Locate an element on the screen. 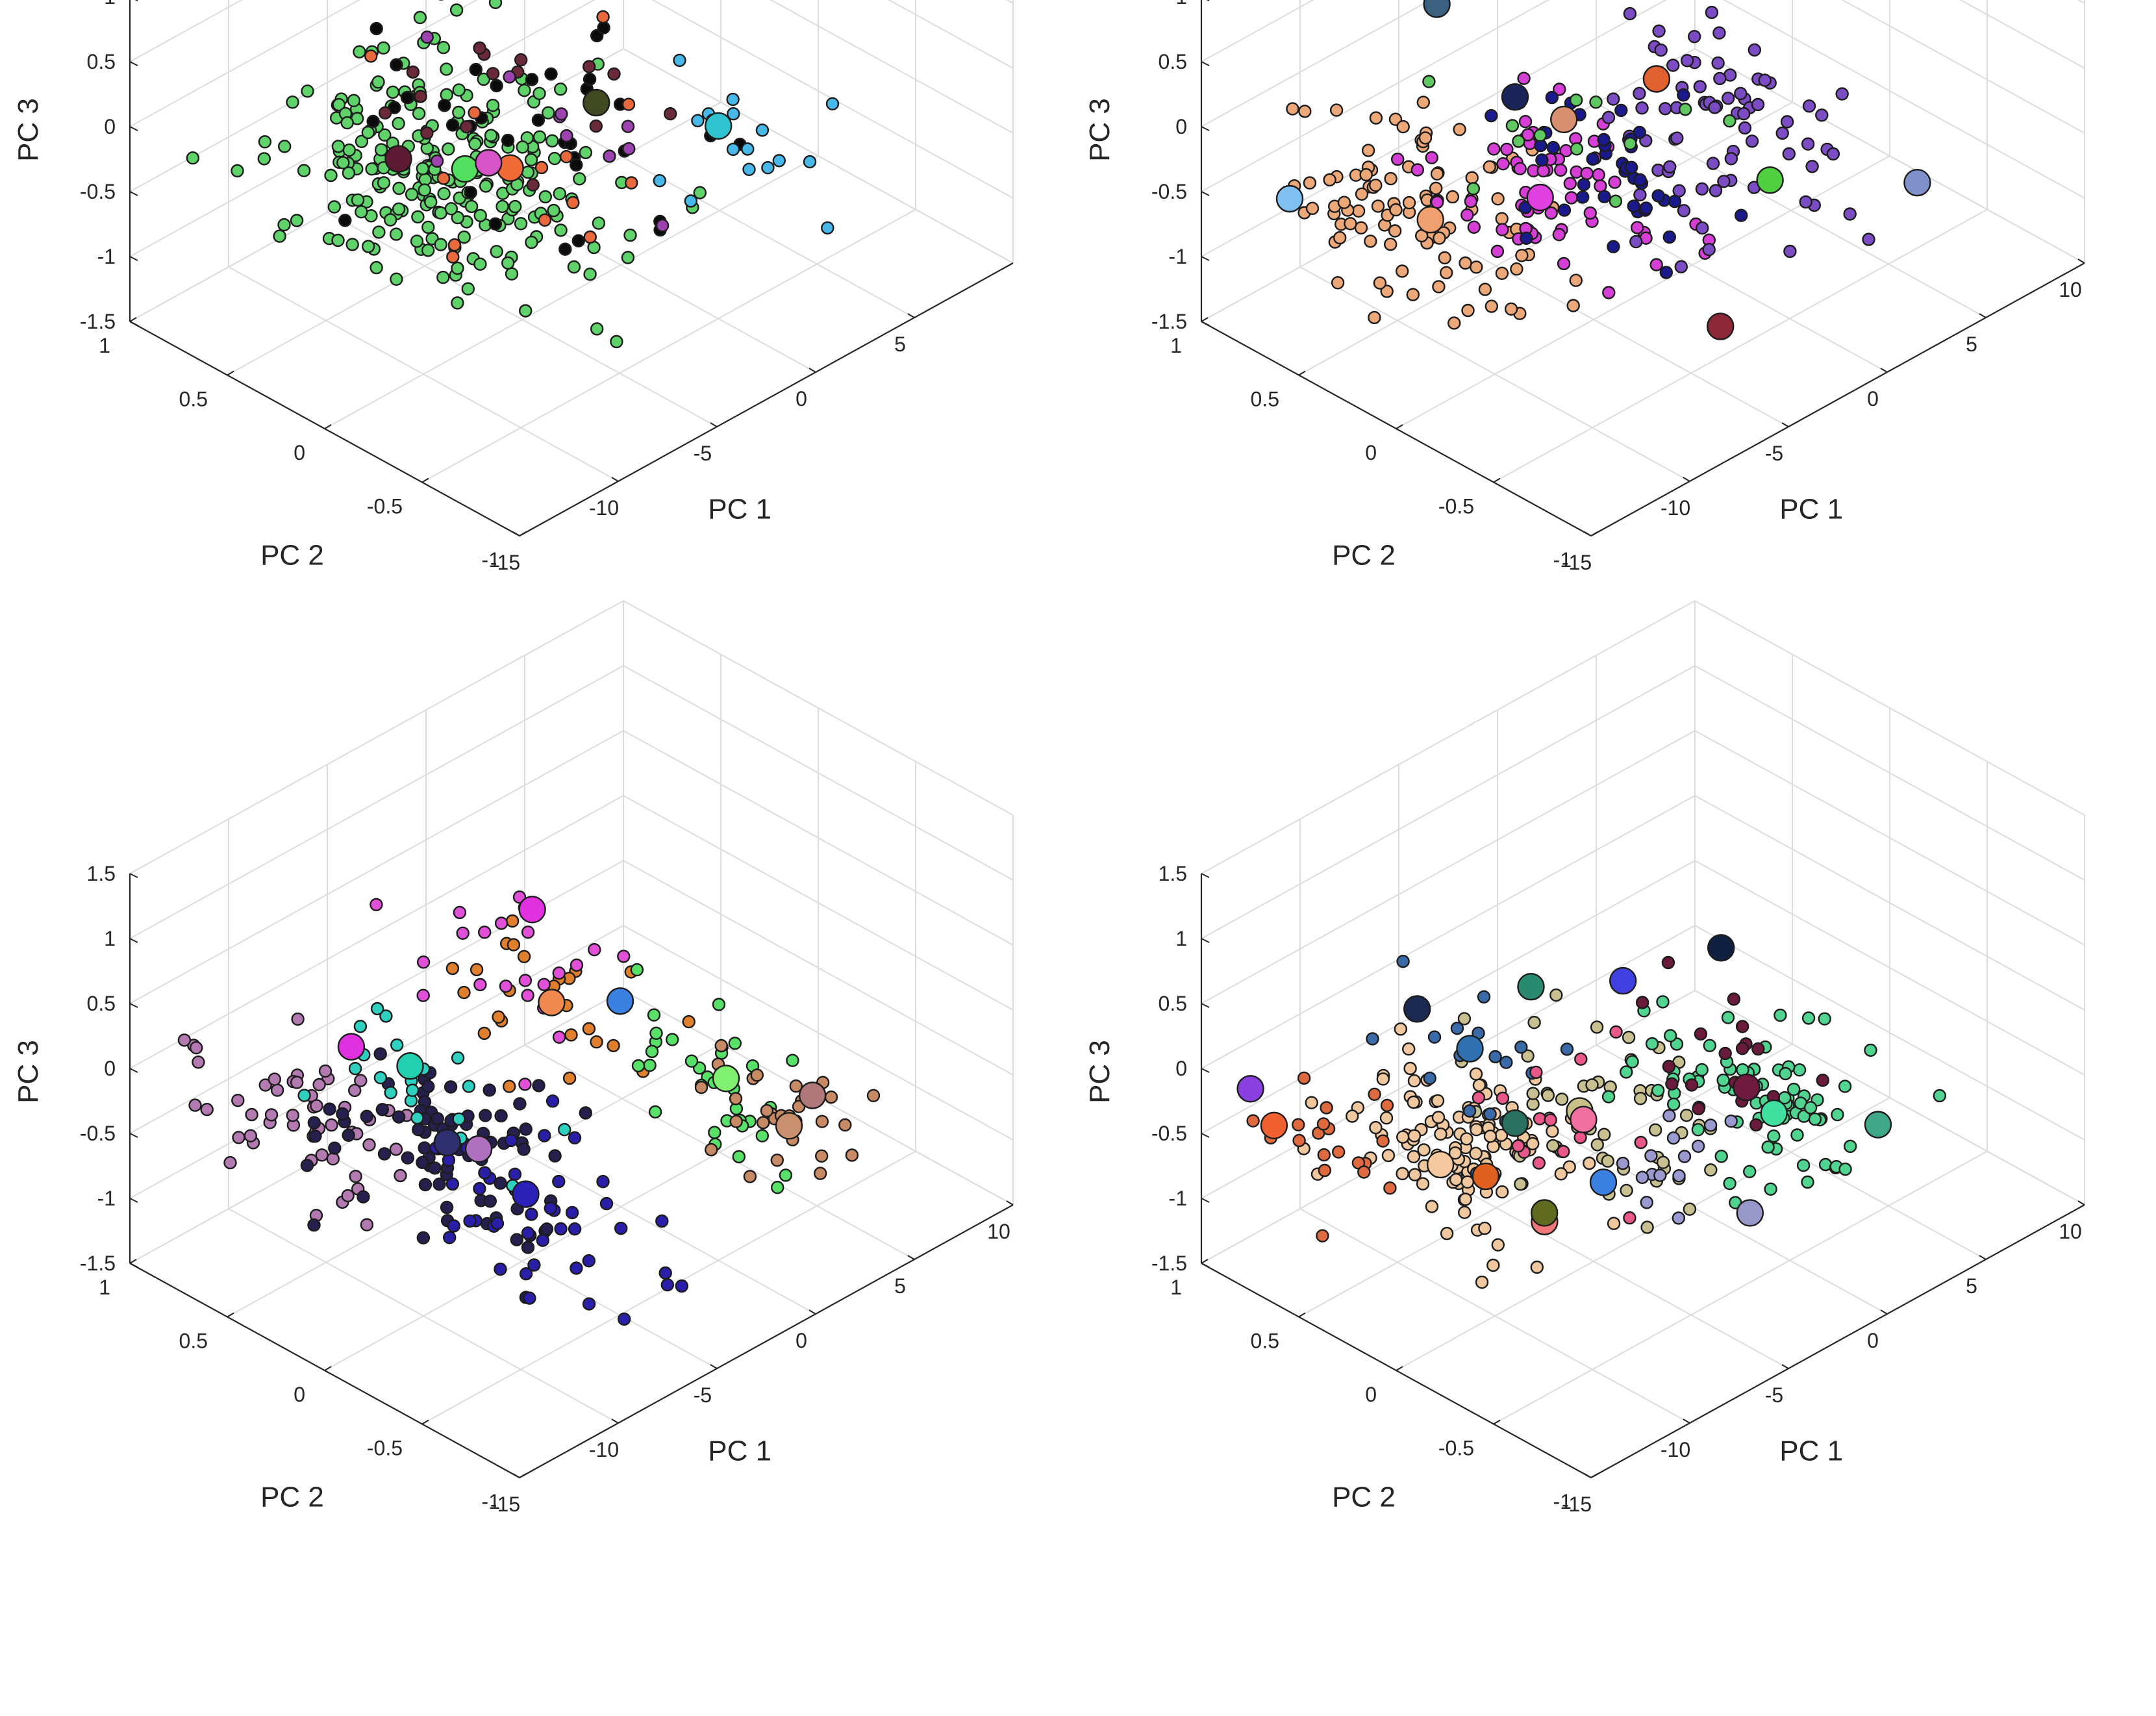 The width and height of the screenshot is (2156, 1716). z-axis-label: PC 3 is located at coordinates (1100, 130).